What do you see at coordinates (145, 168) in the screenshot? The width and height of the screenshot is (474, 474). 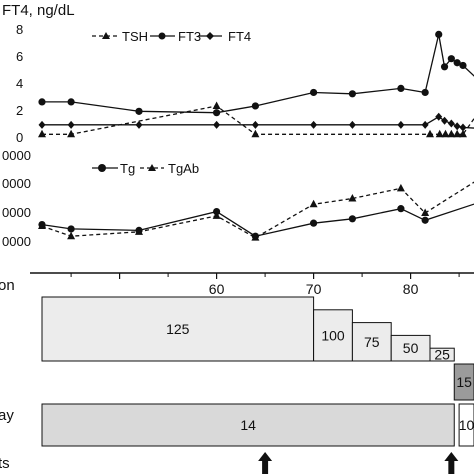 I see `panel2-legend: Tg TgAb` at bounding box center [145, 168].